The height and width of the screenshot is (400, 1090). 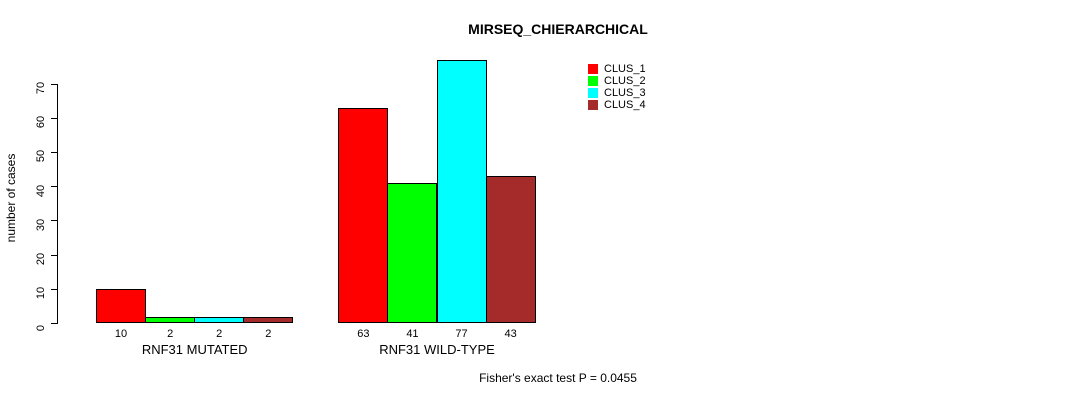 What do you see at coordinates (363, 215) in the screenshot?
I see `bar-clus-1-rnf31-wild-type` at bounding box center [363, 215].